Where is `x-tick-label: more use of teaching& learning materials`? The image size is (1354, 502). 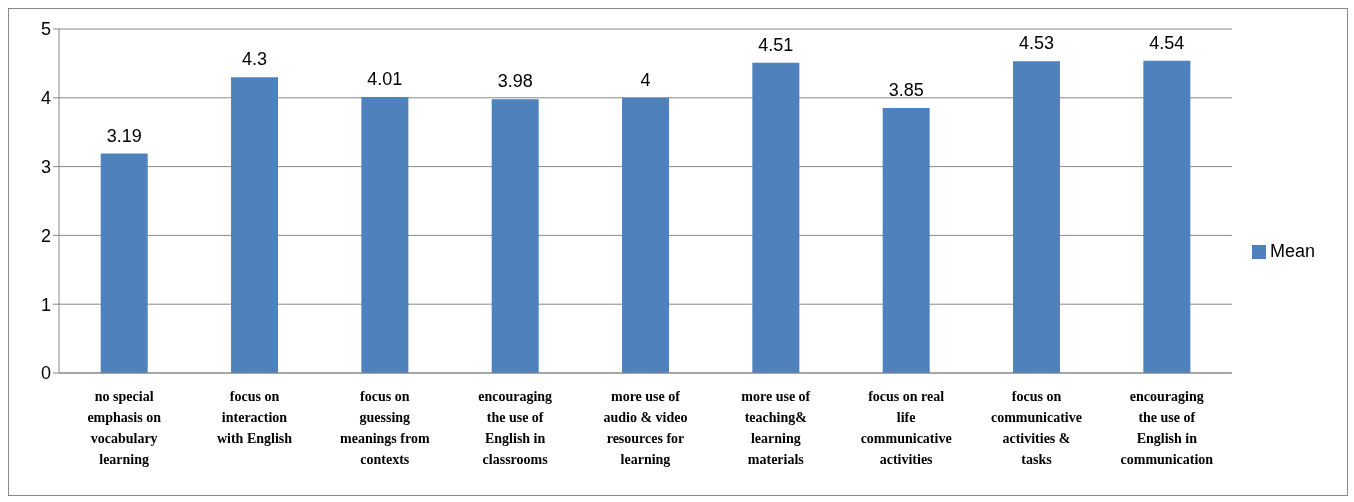 x-tick-label: more use of teaching& learning materials is located at coordinates (776, 428).